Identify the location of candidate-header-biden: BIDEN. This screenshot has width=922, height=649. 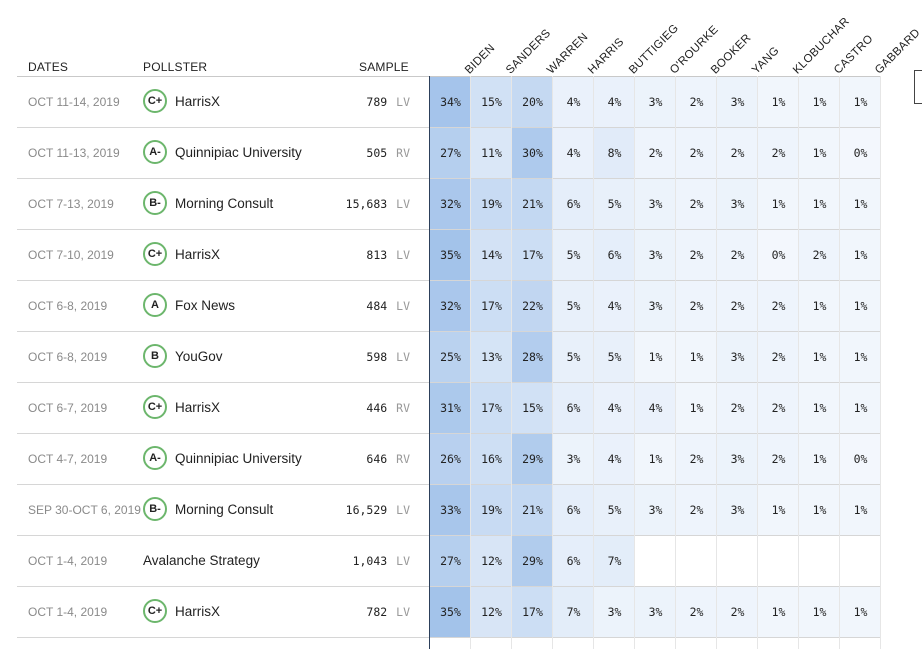
(480, 59).